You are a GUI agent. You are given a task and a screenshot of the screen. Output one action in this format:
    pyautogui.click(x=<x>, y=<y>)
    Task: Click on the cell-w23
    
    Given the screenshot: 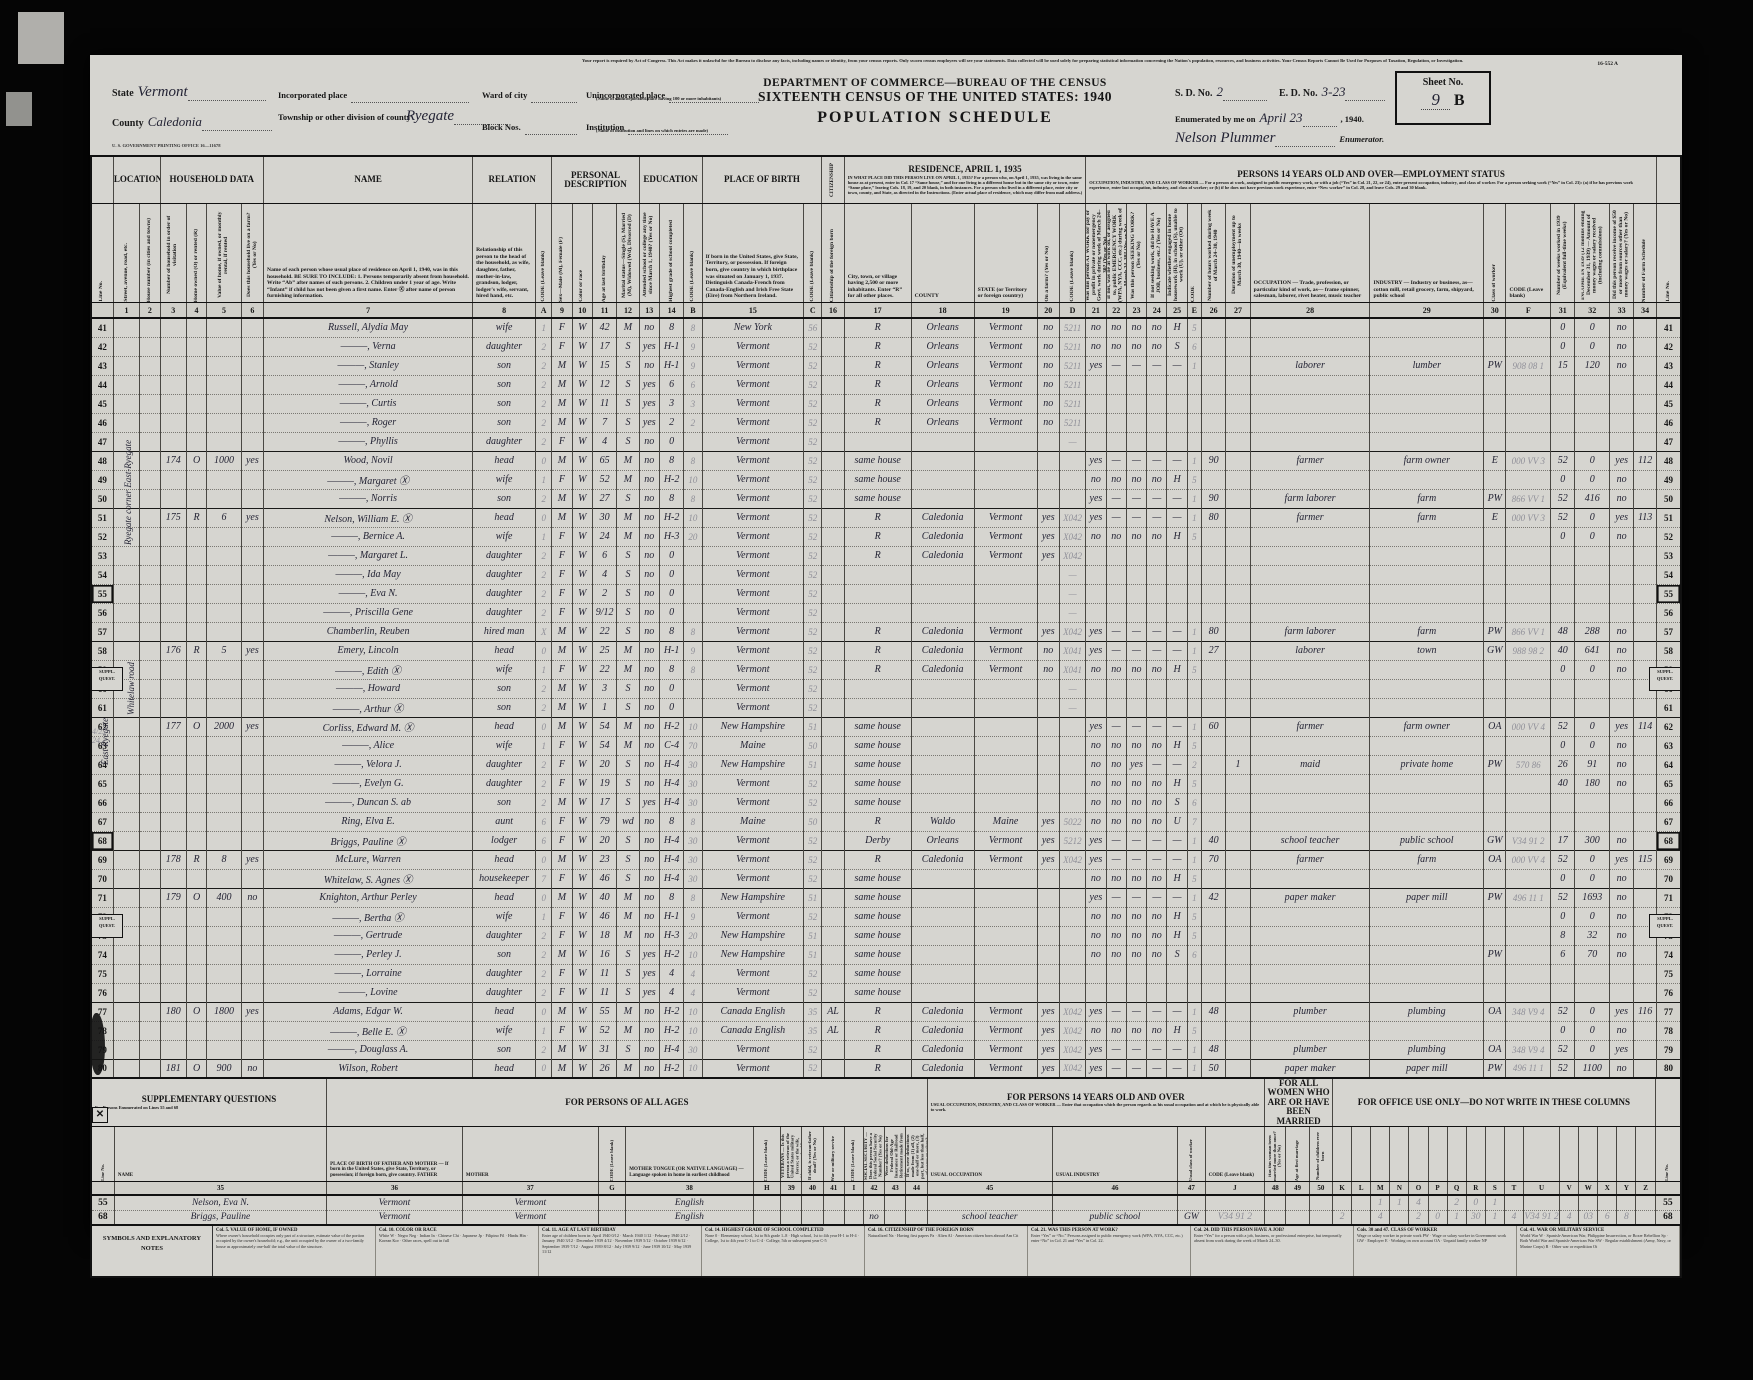 What is the action you would take?
    pyautogui.click(x=1136, y=423)
    